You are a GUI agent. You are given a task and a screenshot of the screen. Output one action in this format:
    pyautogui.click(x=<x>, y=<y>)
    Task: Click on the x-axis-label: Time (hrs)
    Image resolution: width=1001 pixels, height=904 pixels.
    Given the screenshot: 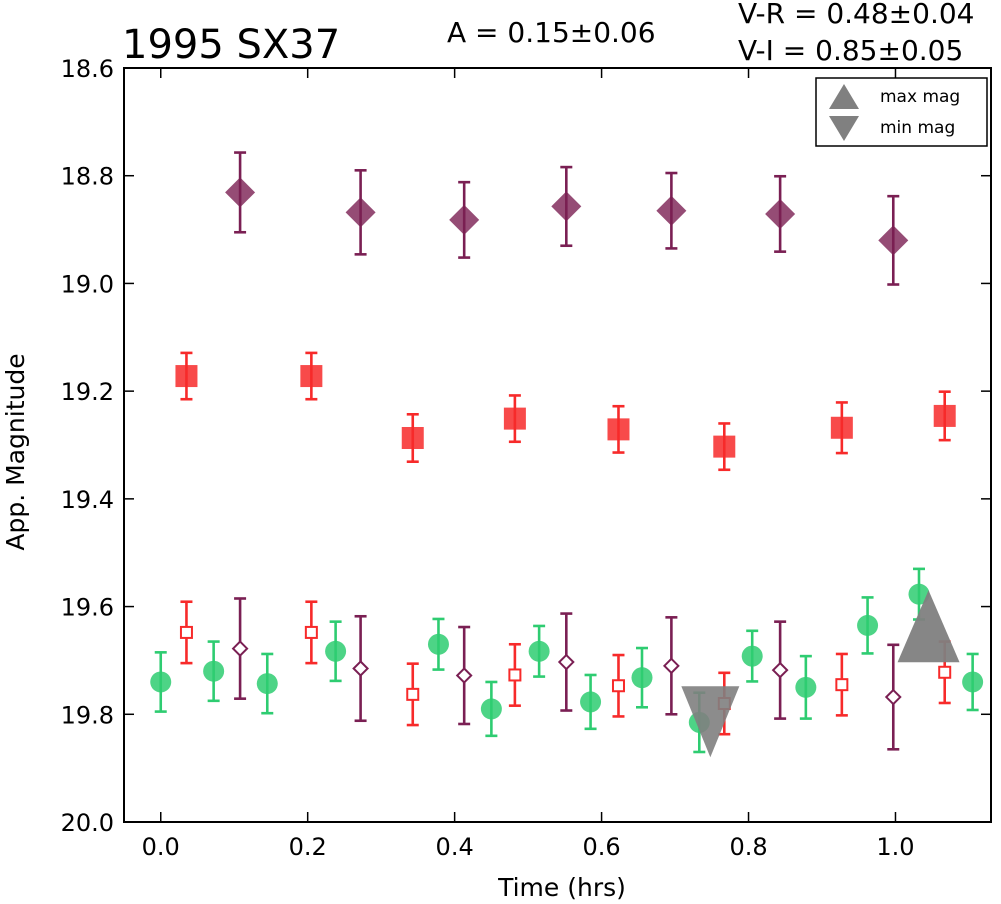 What is the action you would take?
    pyautogui.click(x=561, y=887)
    